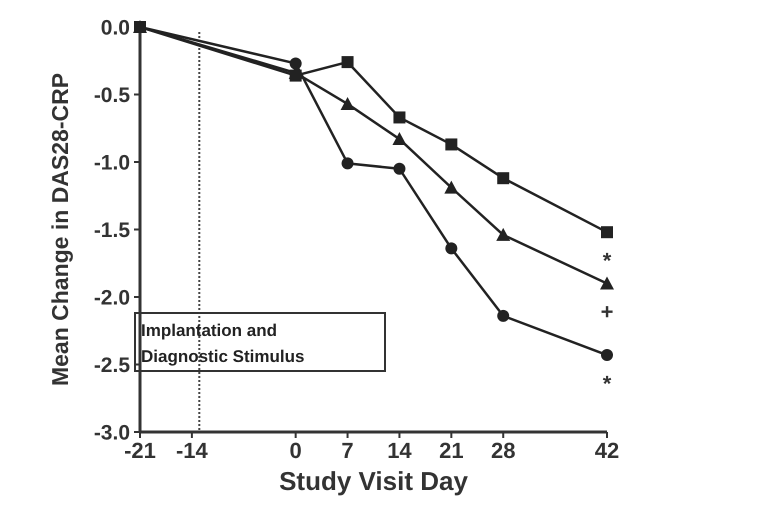 This screenshot has height=506, width=761. What do you see at coordinates (112, 95) in the screenshot?
I see `y-tick-label: -0.5` at bounding box center [112, 95].